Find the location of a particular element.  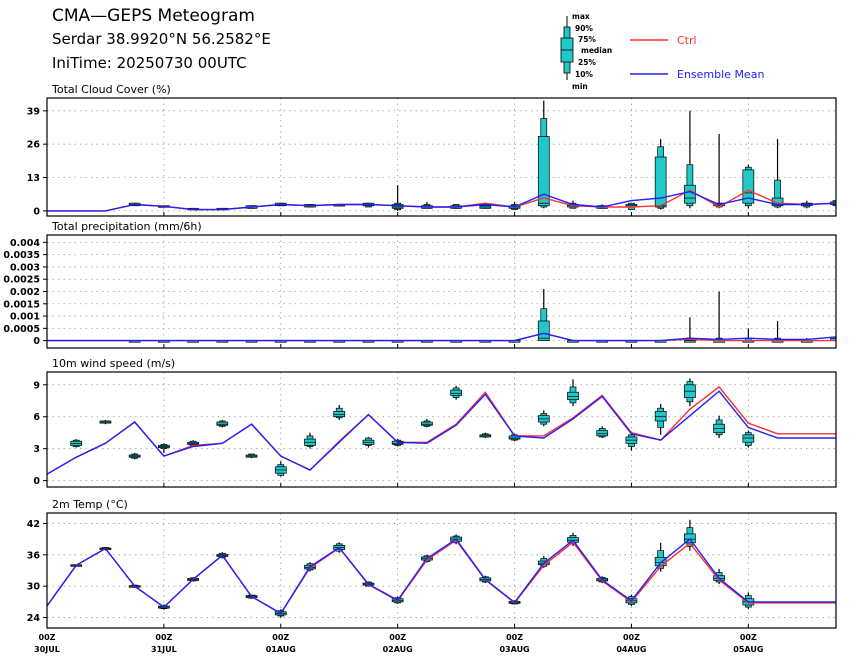

key-label-p10: 10% is located at coordinates (584, 74).